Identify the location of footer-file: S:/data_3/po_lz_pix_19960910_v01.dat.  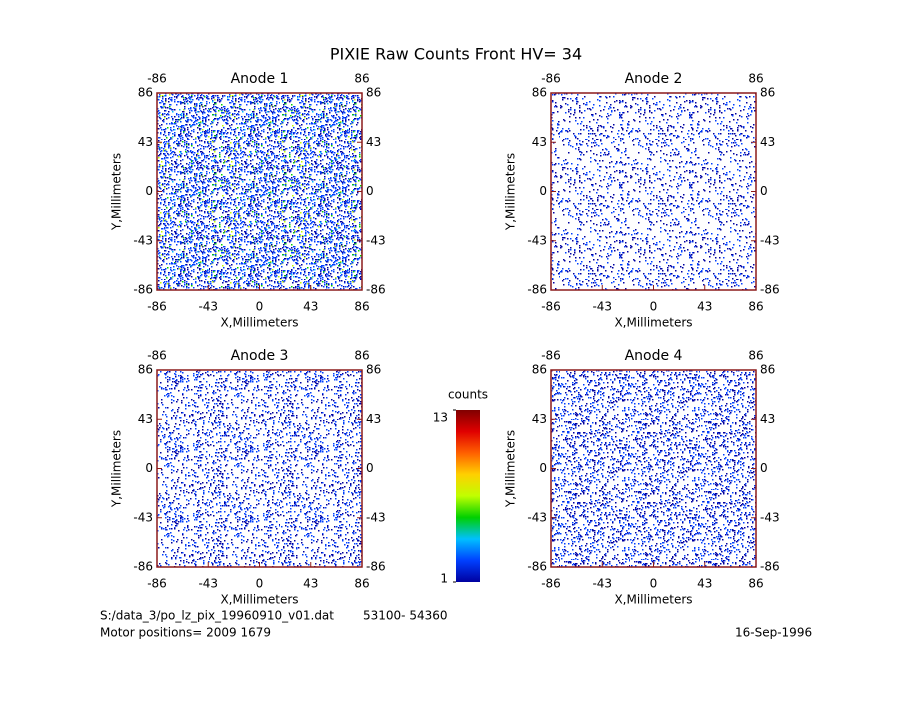
(217, 616).